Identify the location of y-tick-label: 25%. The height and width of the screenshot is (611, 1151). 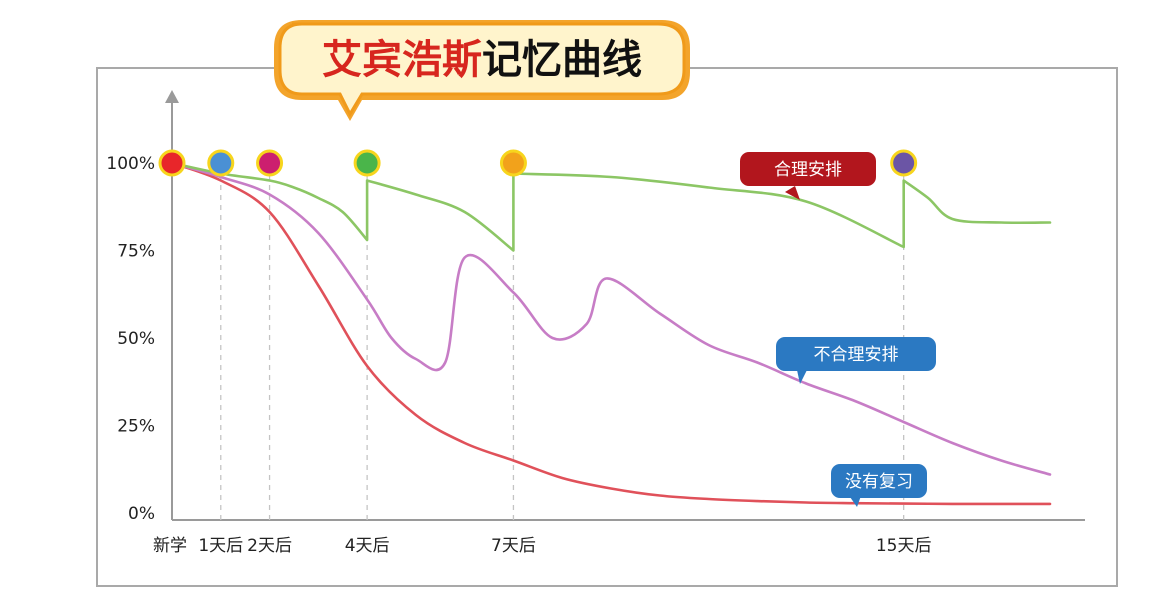
(136, 427).